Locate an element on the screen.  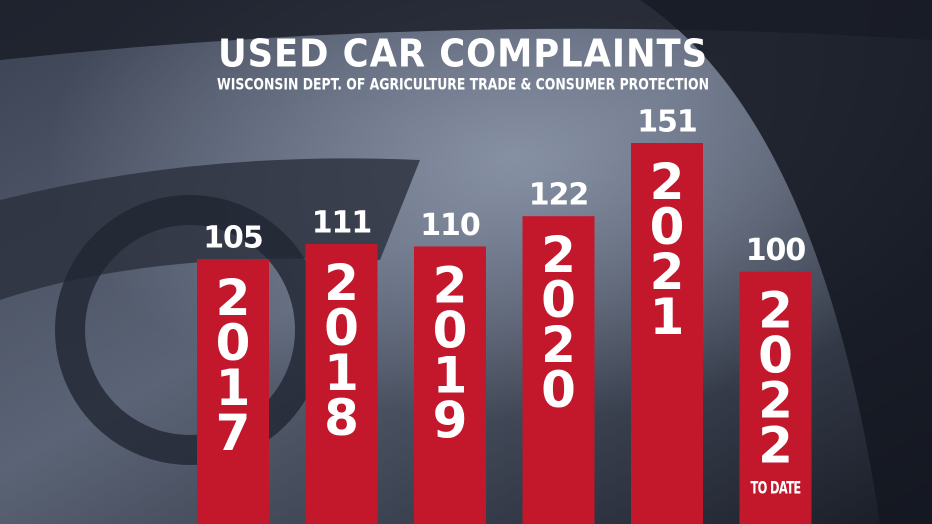
annotation: TO DATE is located at coordinates (776, 489).